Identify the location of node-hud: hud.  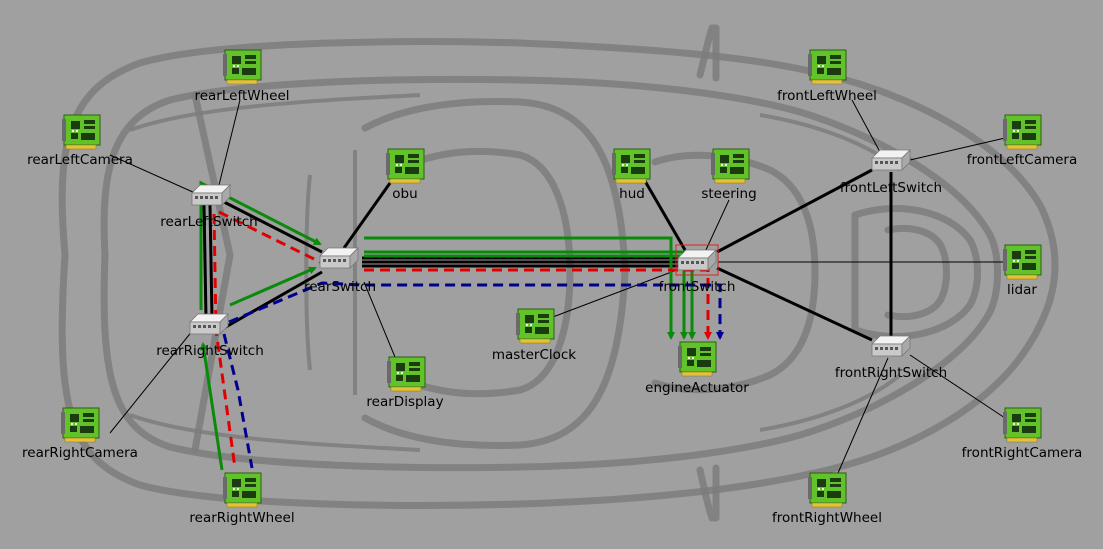
(631, 175).